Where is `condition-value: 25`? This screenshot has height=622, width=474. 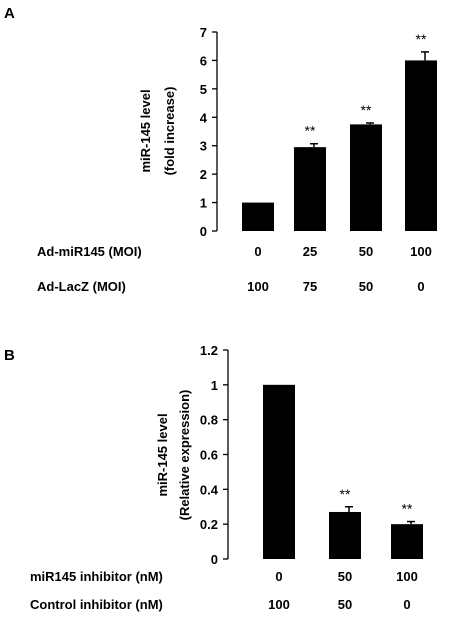
condition-value: 25 is located at coordinates (310, 251).